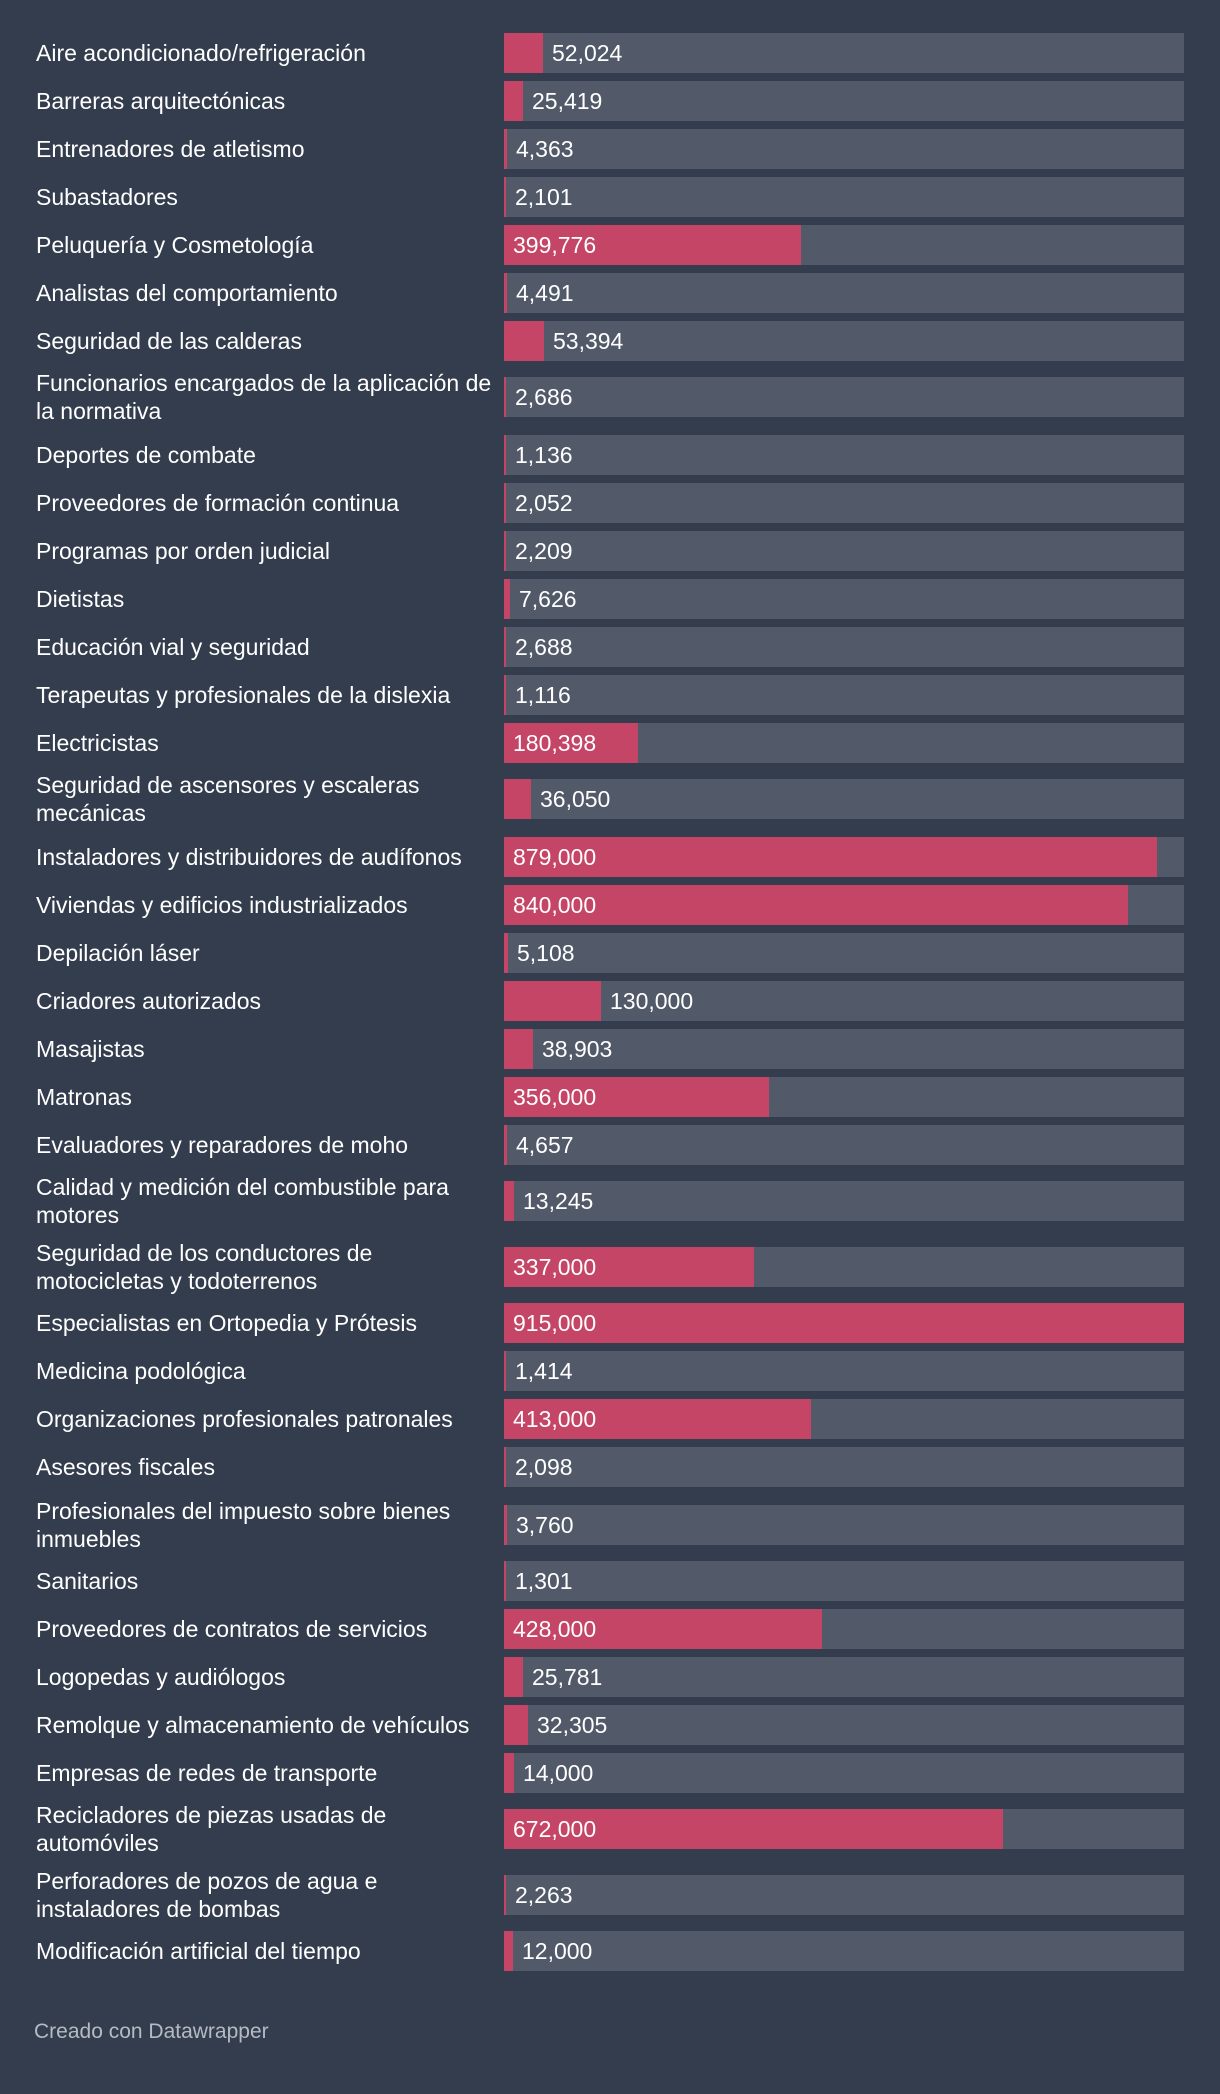 The image size is (1220, 2094). I want to click on value-label: 25,781, so click(567, 1677).